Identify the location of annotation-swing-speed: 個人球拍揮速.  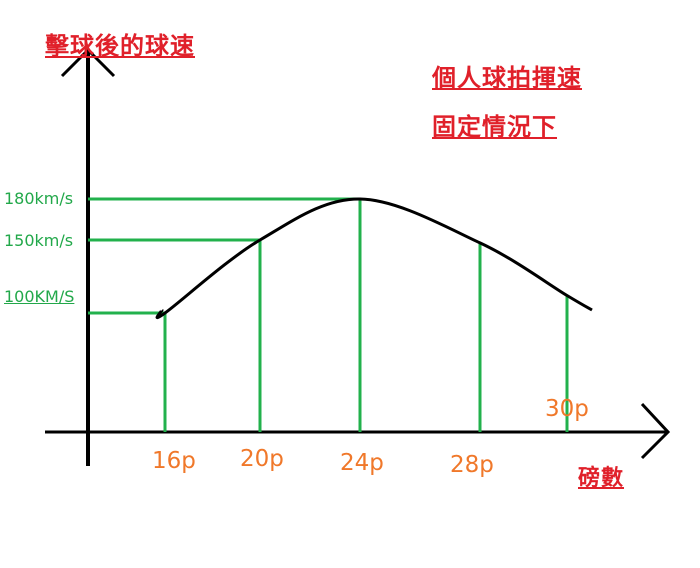
(507, 78).